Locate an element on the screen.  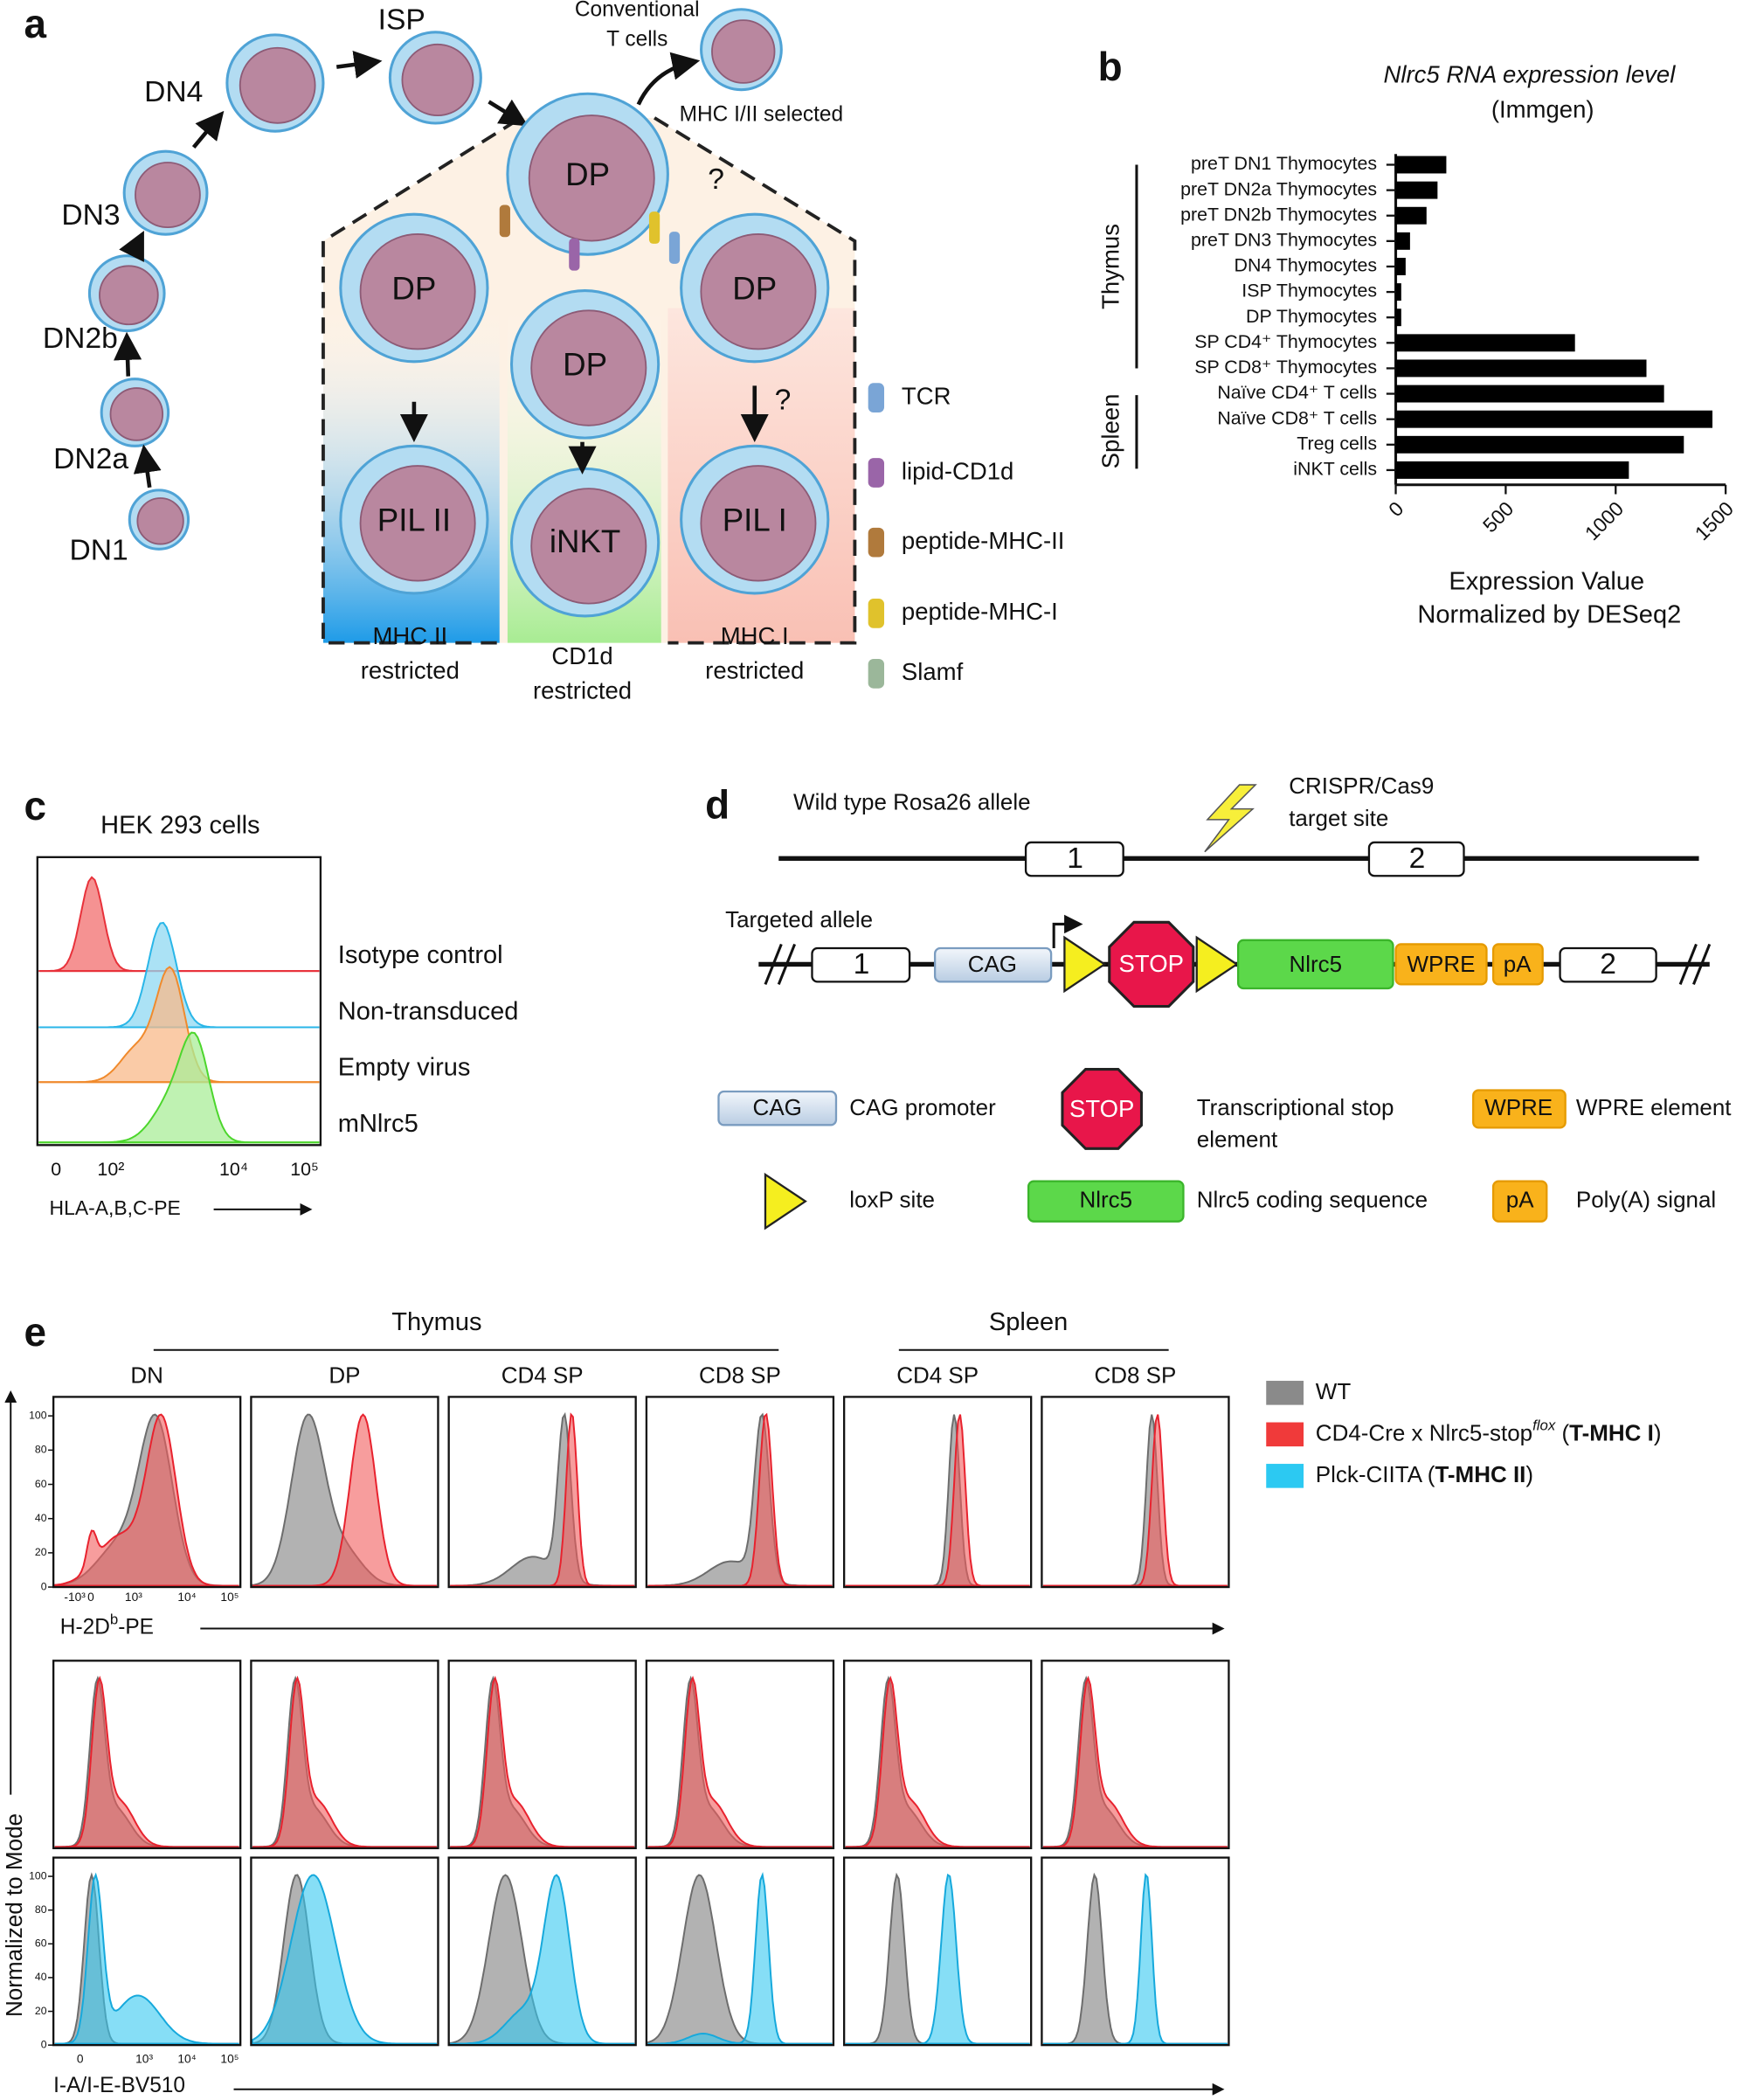
category-label: SP CD8⁺ Thymocytes is located at coordinates (1285, 368).